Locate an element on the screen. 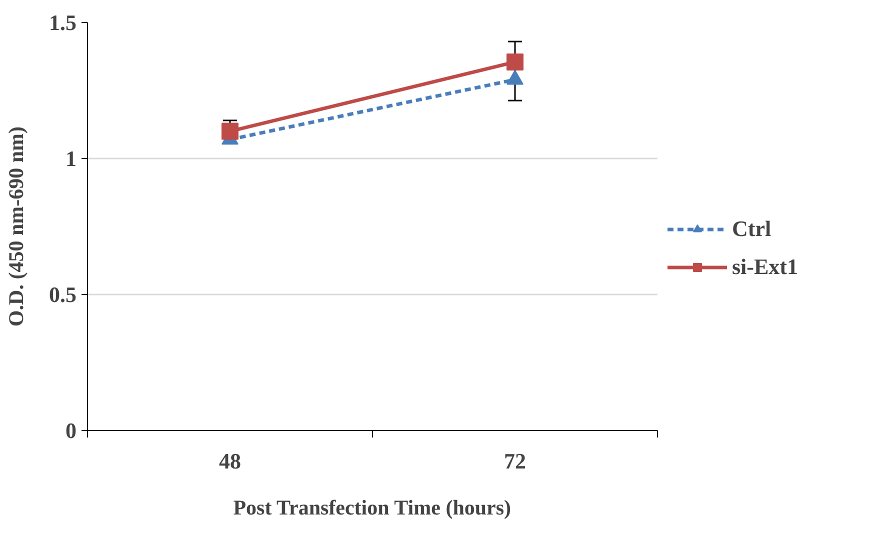 The width and height of the screenshot is (893, 533). legend-label: Ctrl is located at coordinates (752, 229).